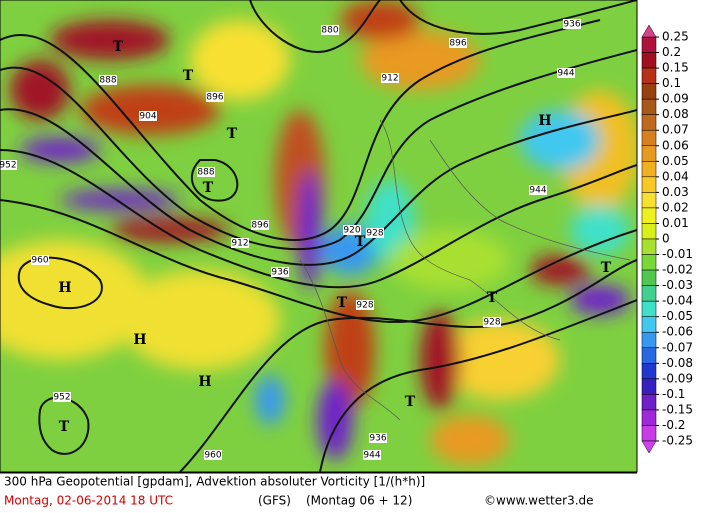 This screenshot has height=513, width=704. Describe the element at coordinates (675, 161) in the screenshot. I see `colorbar-label: 0.05` at that location.